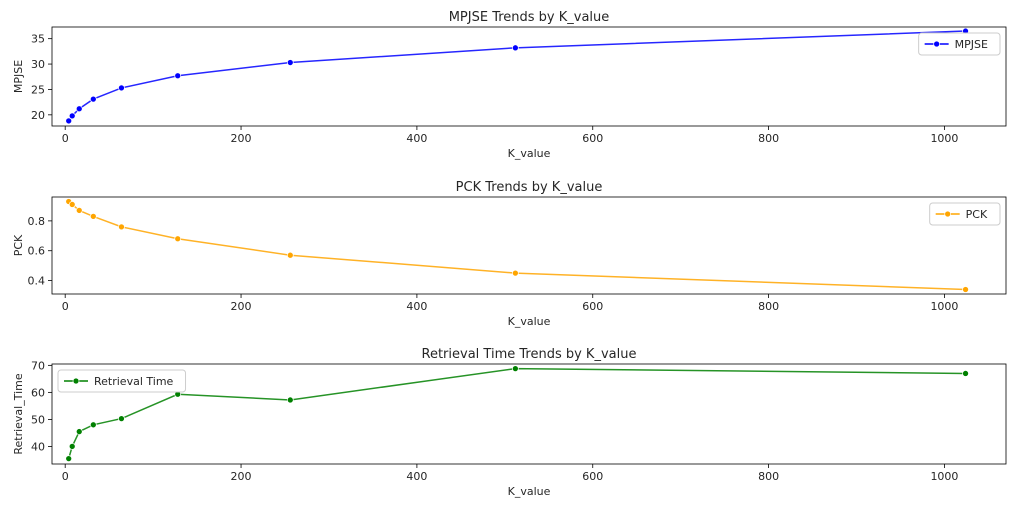 This screenshot has width=1027, height=512. I want to click on chart-title: PCK Trends by K_value, so click(529, 187).